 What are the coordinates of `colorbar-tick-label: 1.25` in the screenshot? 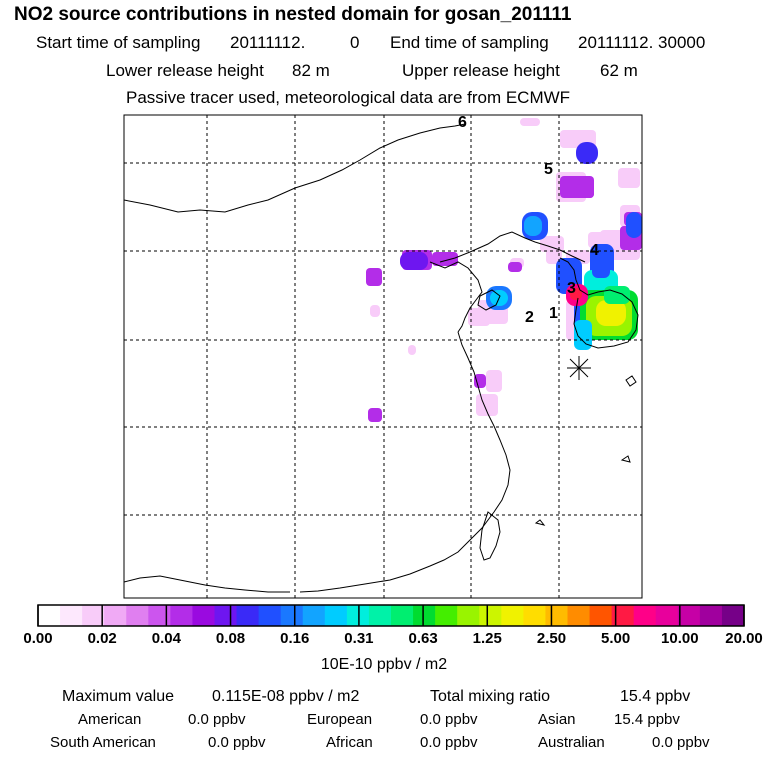 It's located at (487, 638).